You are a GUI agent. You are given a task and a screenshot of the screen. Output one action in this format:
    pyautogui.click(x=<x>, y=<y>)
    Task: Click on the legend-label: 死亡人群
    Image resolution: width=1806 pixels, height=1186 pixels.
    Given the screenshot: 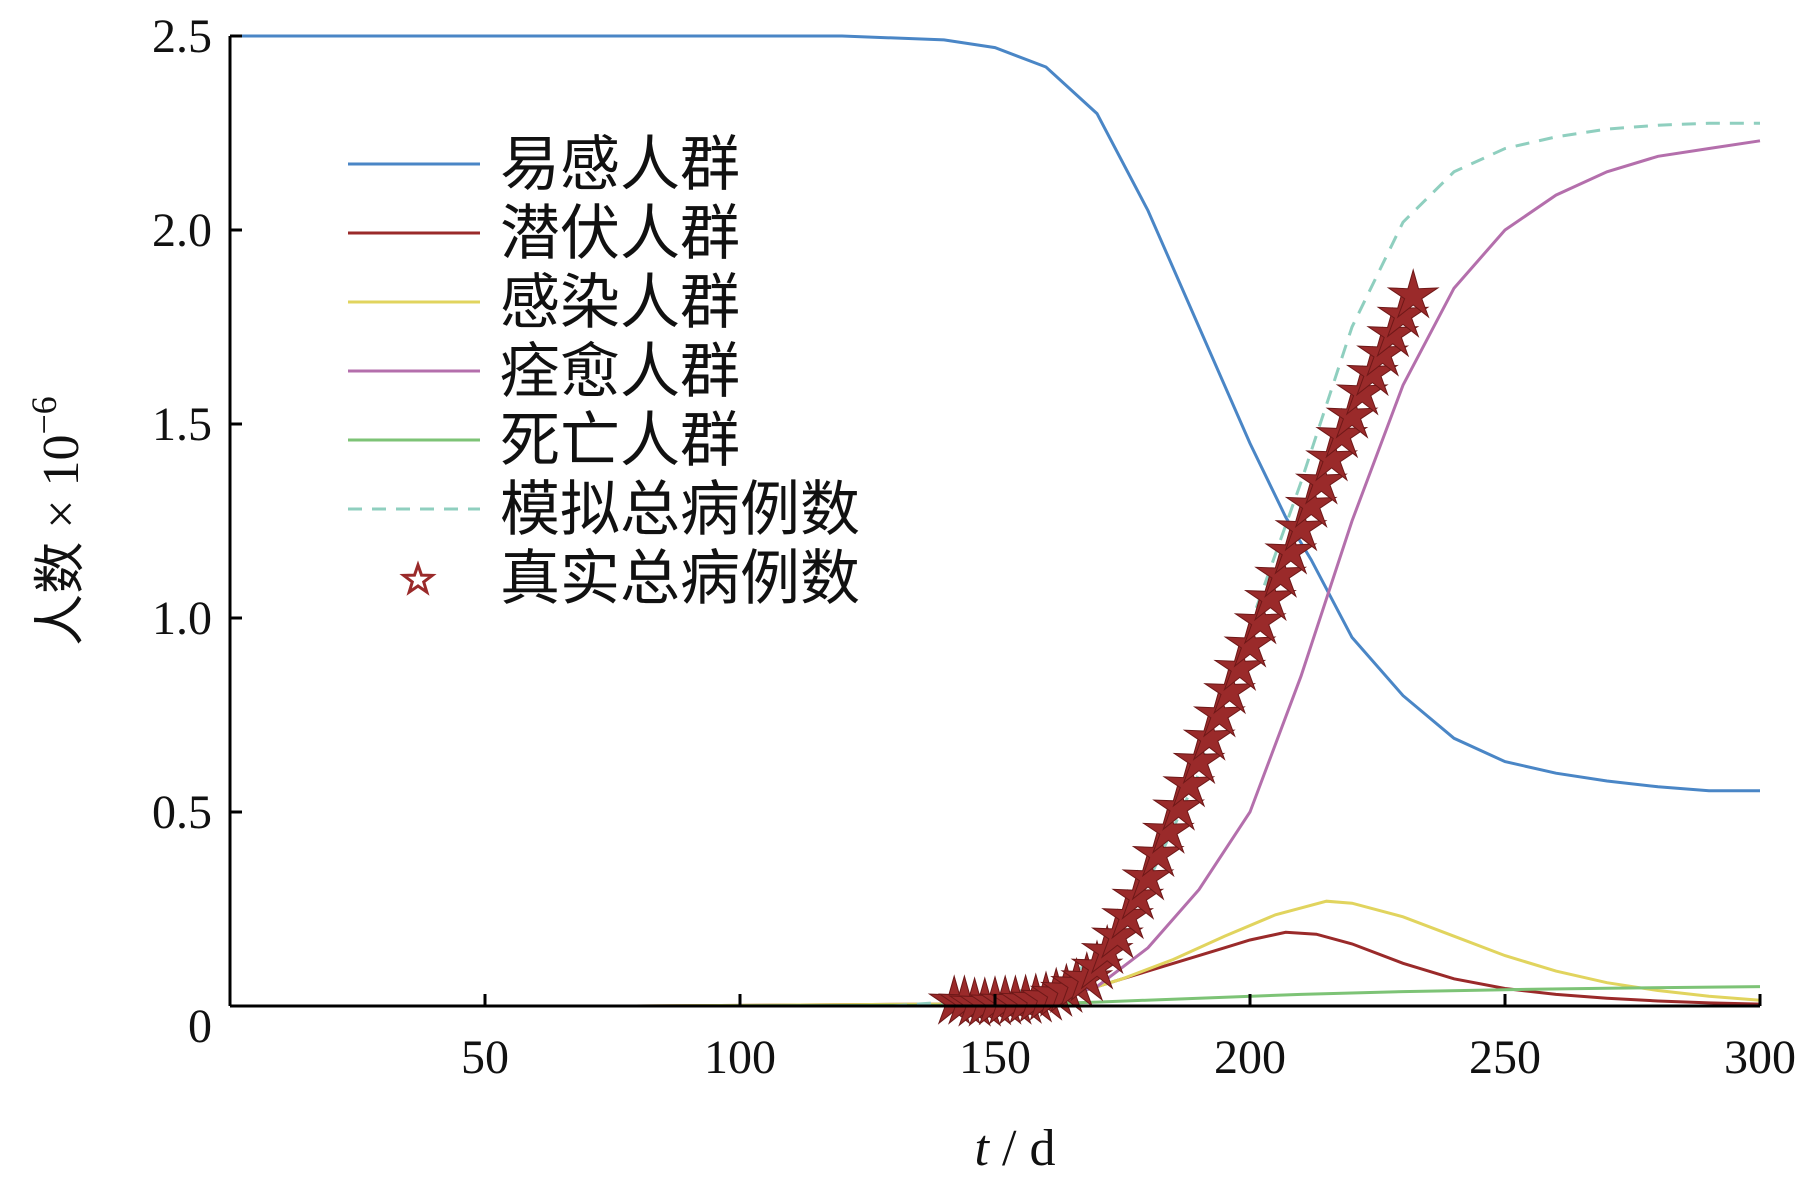 What is the action you would take?
    pyautogui.click(x=620, y=441)
    